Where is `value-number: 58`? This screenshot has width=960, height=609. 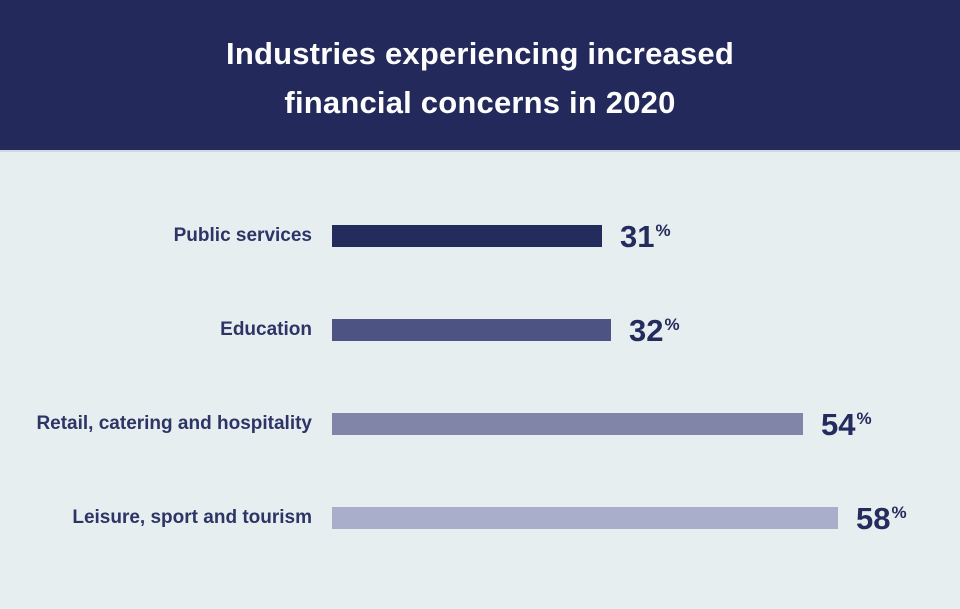
value-number: 58 is located at coordinates (873, 518).